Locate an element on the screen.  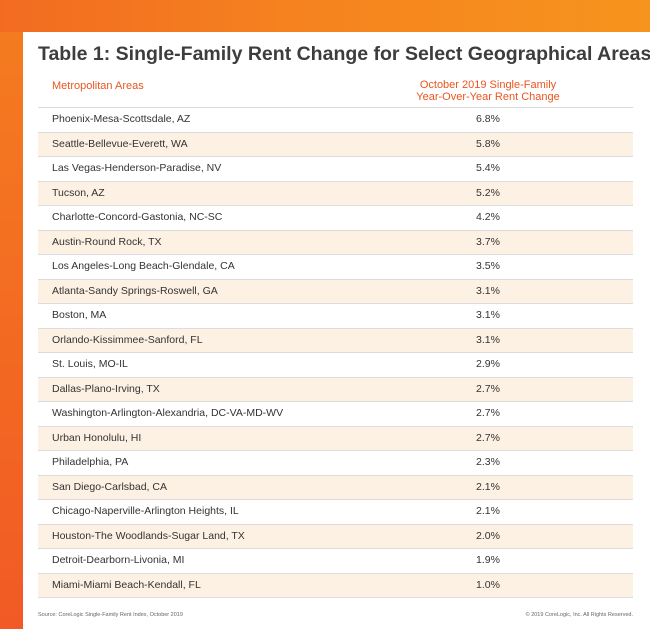
metro-area-name: Urban Honolulu, HI is located at coordinates (97, 437).